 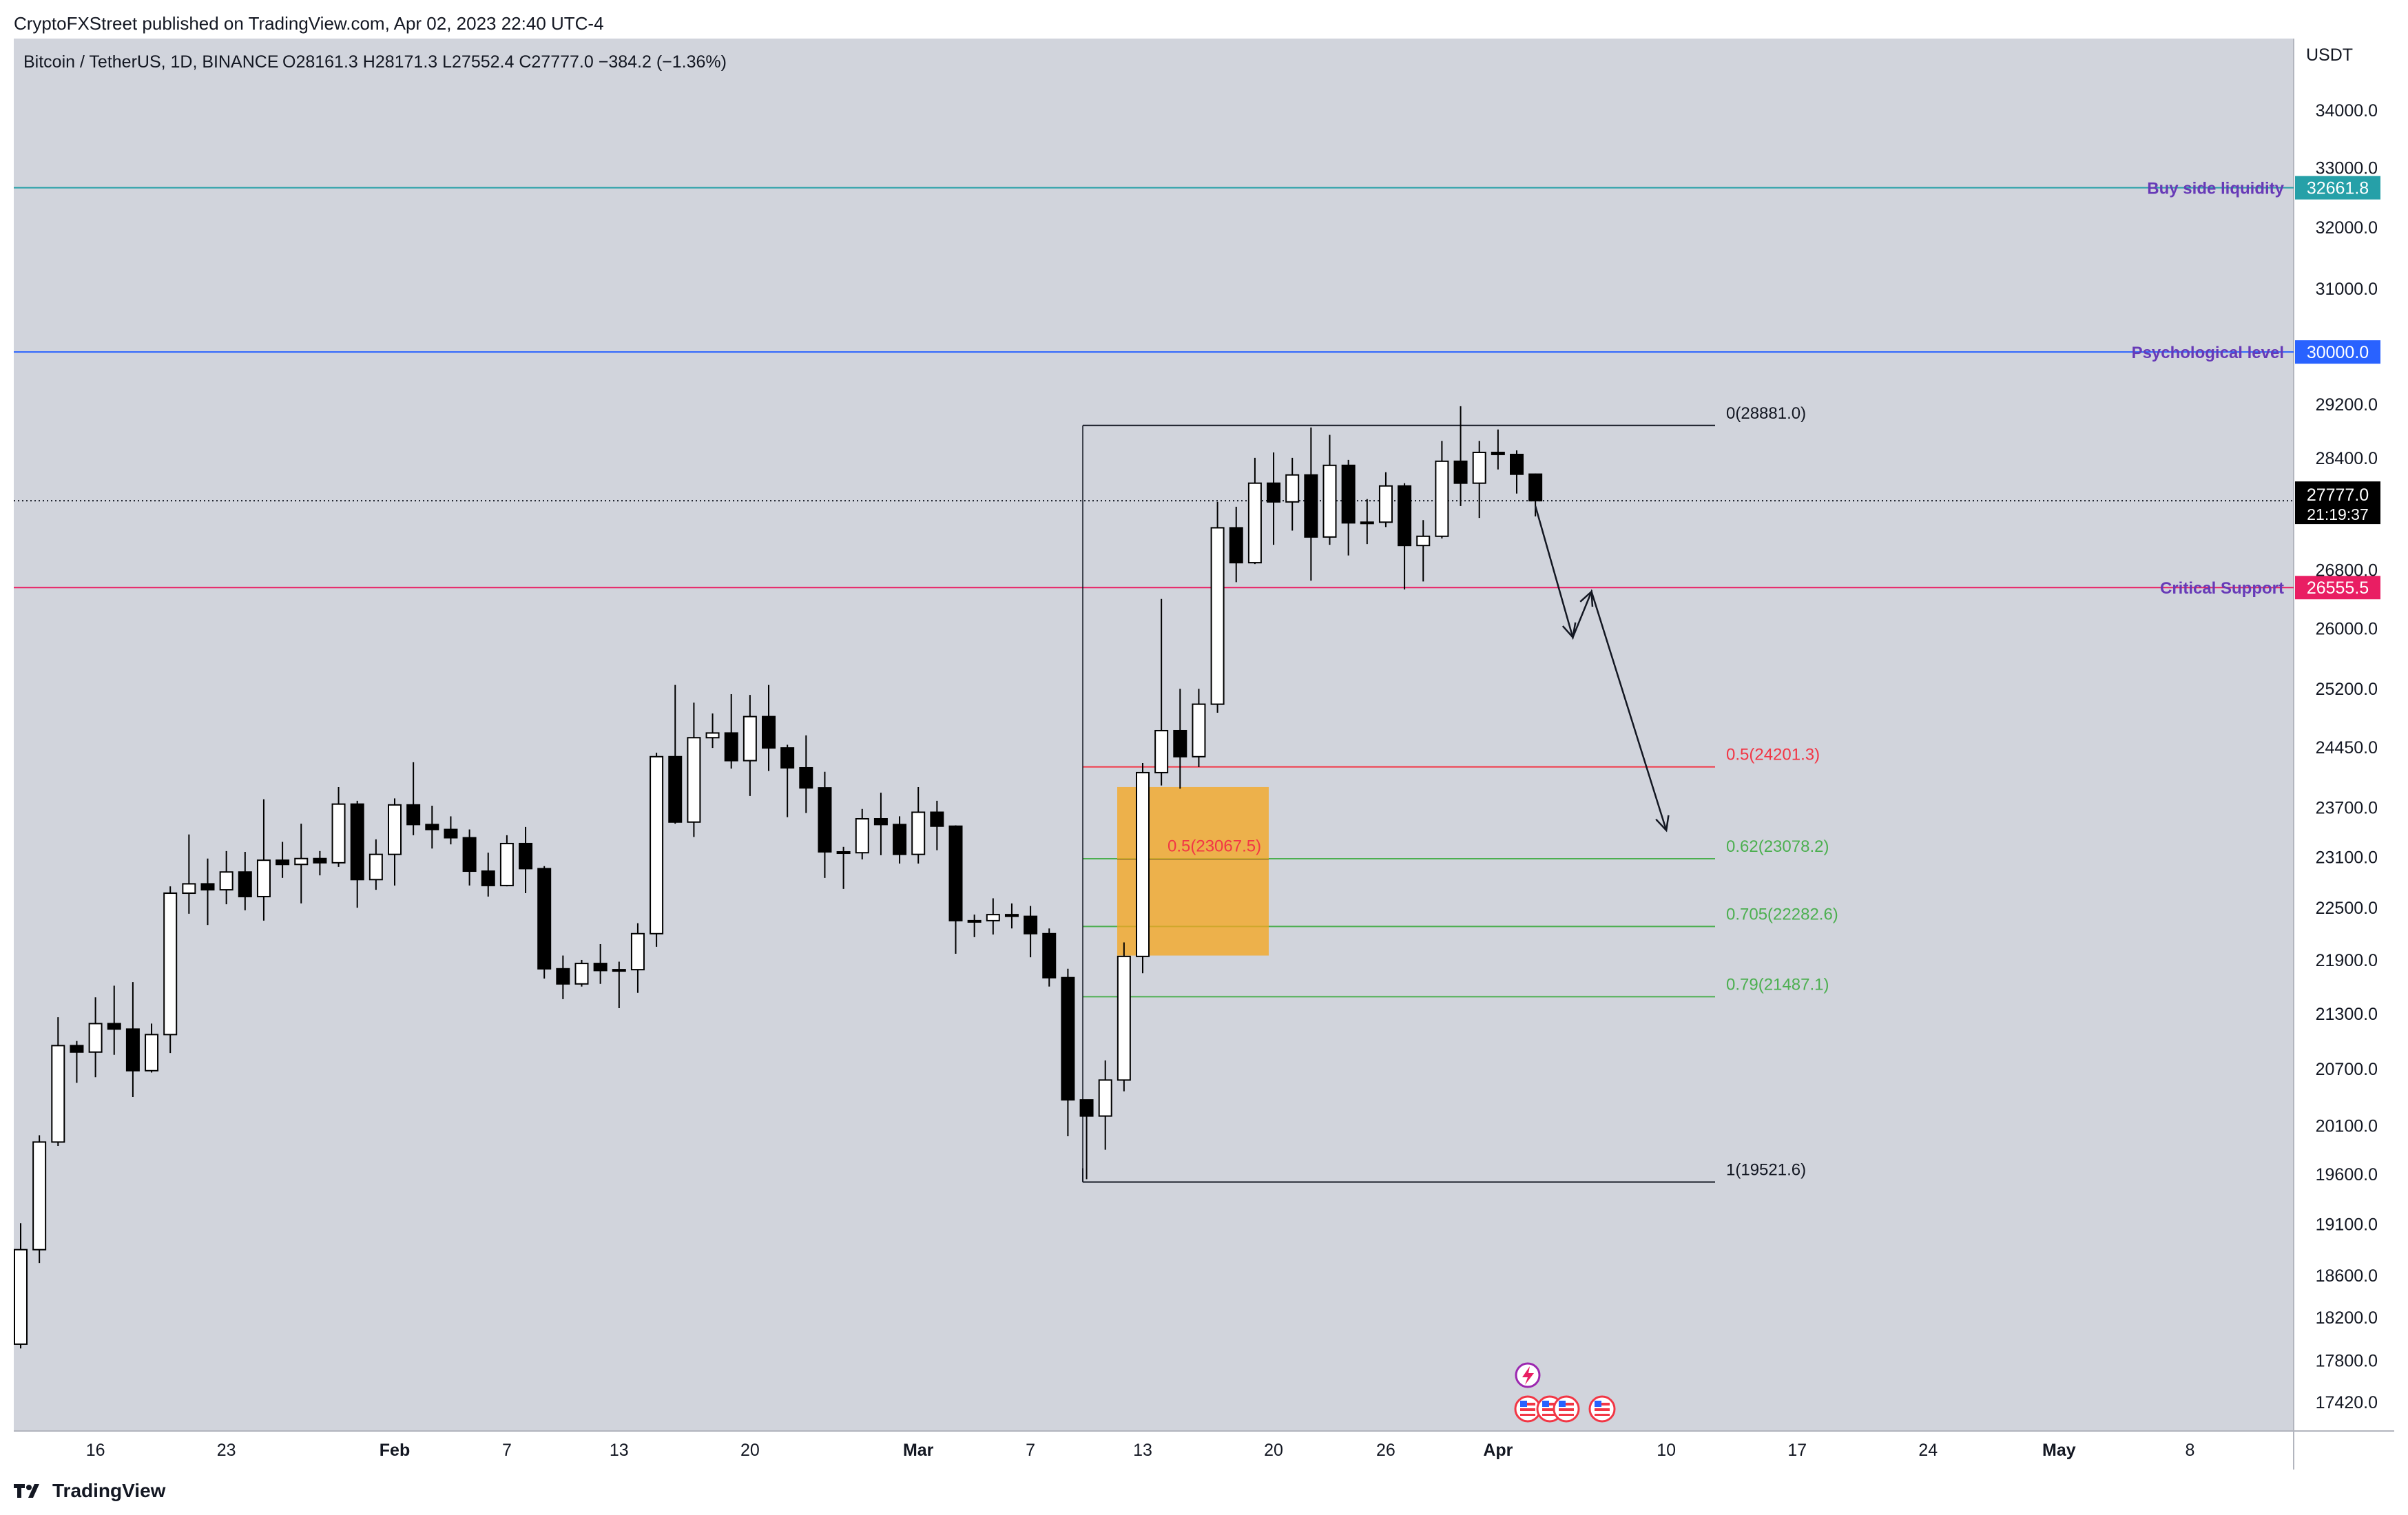 What do you see at coordinates (1601, 668) in the screenshot?
I see `projection-path` at bounding box center [1601, 668].